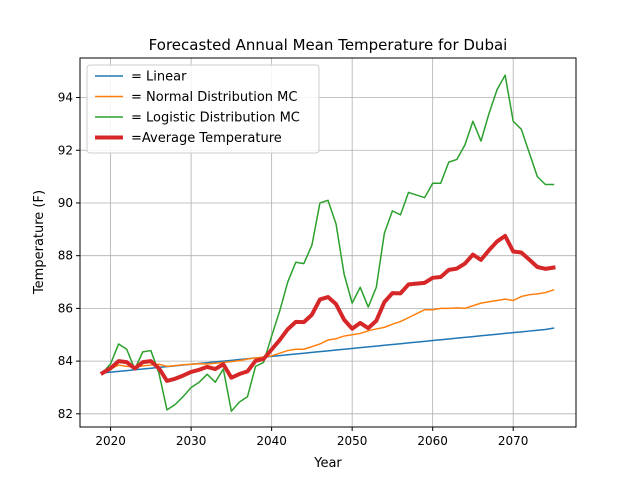  What do you see at coordinates (65, 98) in the screenshot?
I see `y-tick-label: 94` at bounding box center [65, 98].